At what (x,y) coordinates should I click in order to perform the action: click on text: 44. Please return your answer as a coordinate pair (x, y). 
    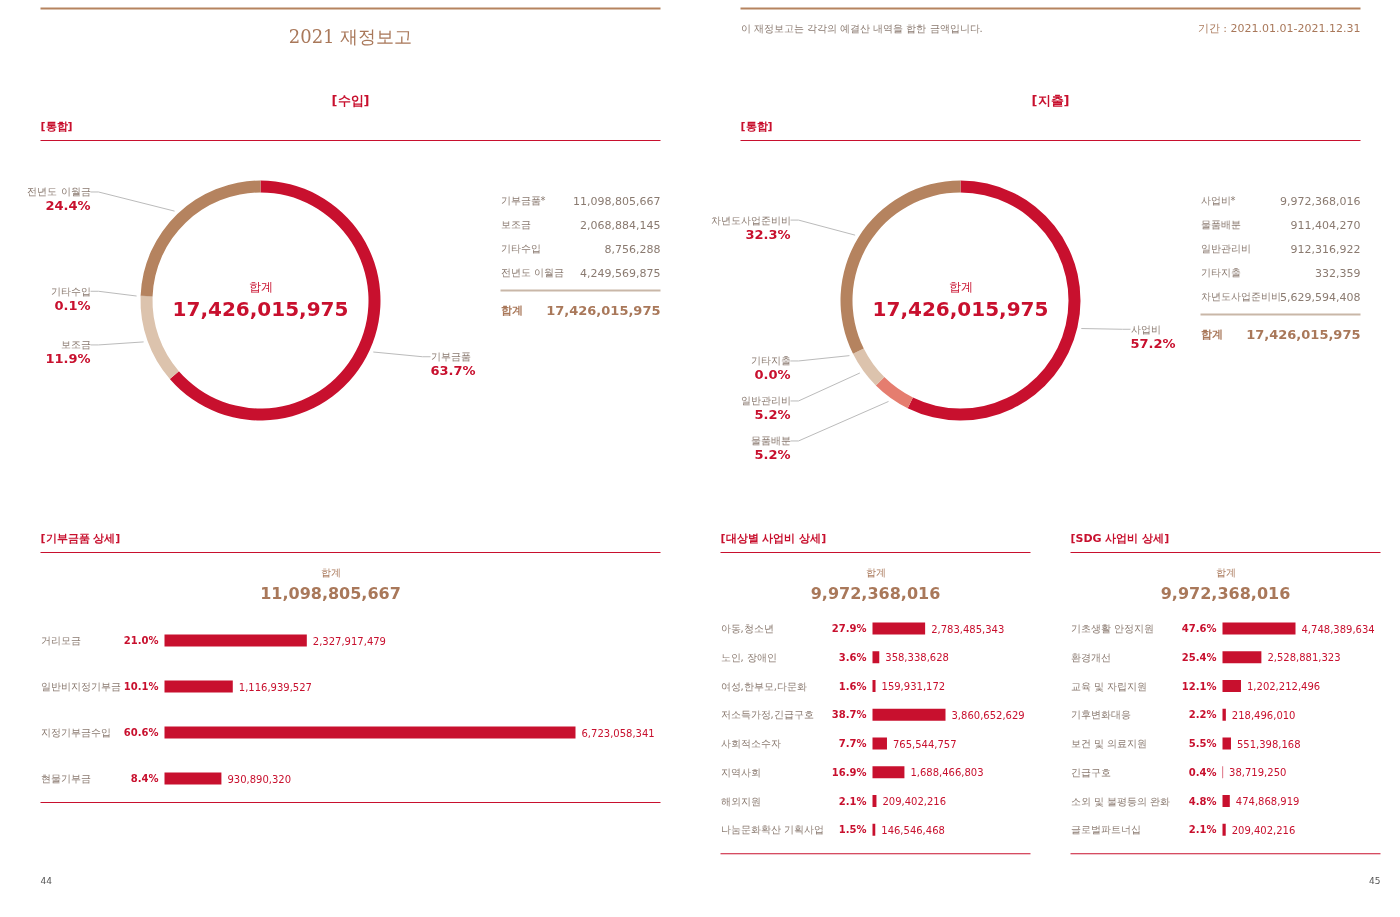
    Looking at the image, I should click on (46, 881).